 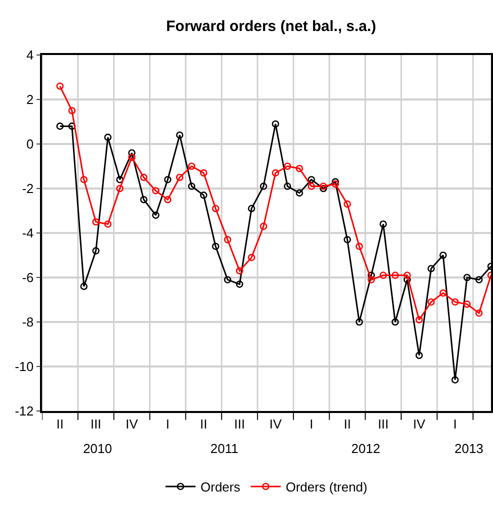 I want to click on legend-label: Orders, so click(x=220, y=487).